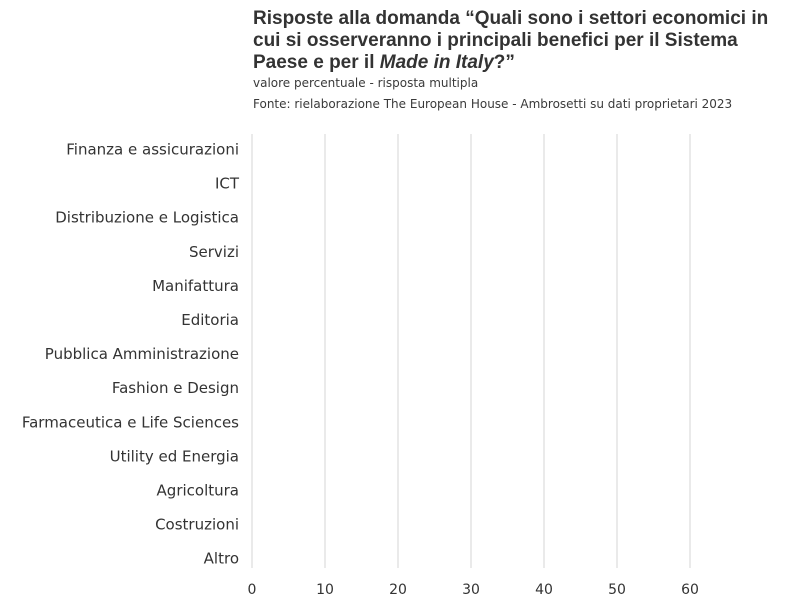 The image size is (800, 602). What do you see at coordinates (152, 150) in the screenshot?
I see `category-label: Finanza e assicurazioni` at bounding box center [152, 150].